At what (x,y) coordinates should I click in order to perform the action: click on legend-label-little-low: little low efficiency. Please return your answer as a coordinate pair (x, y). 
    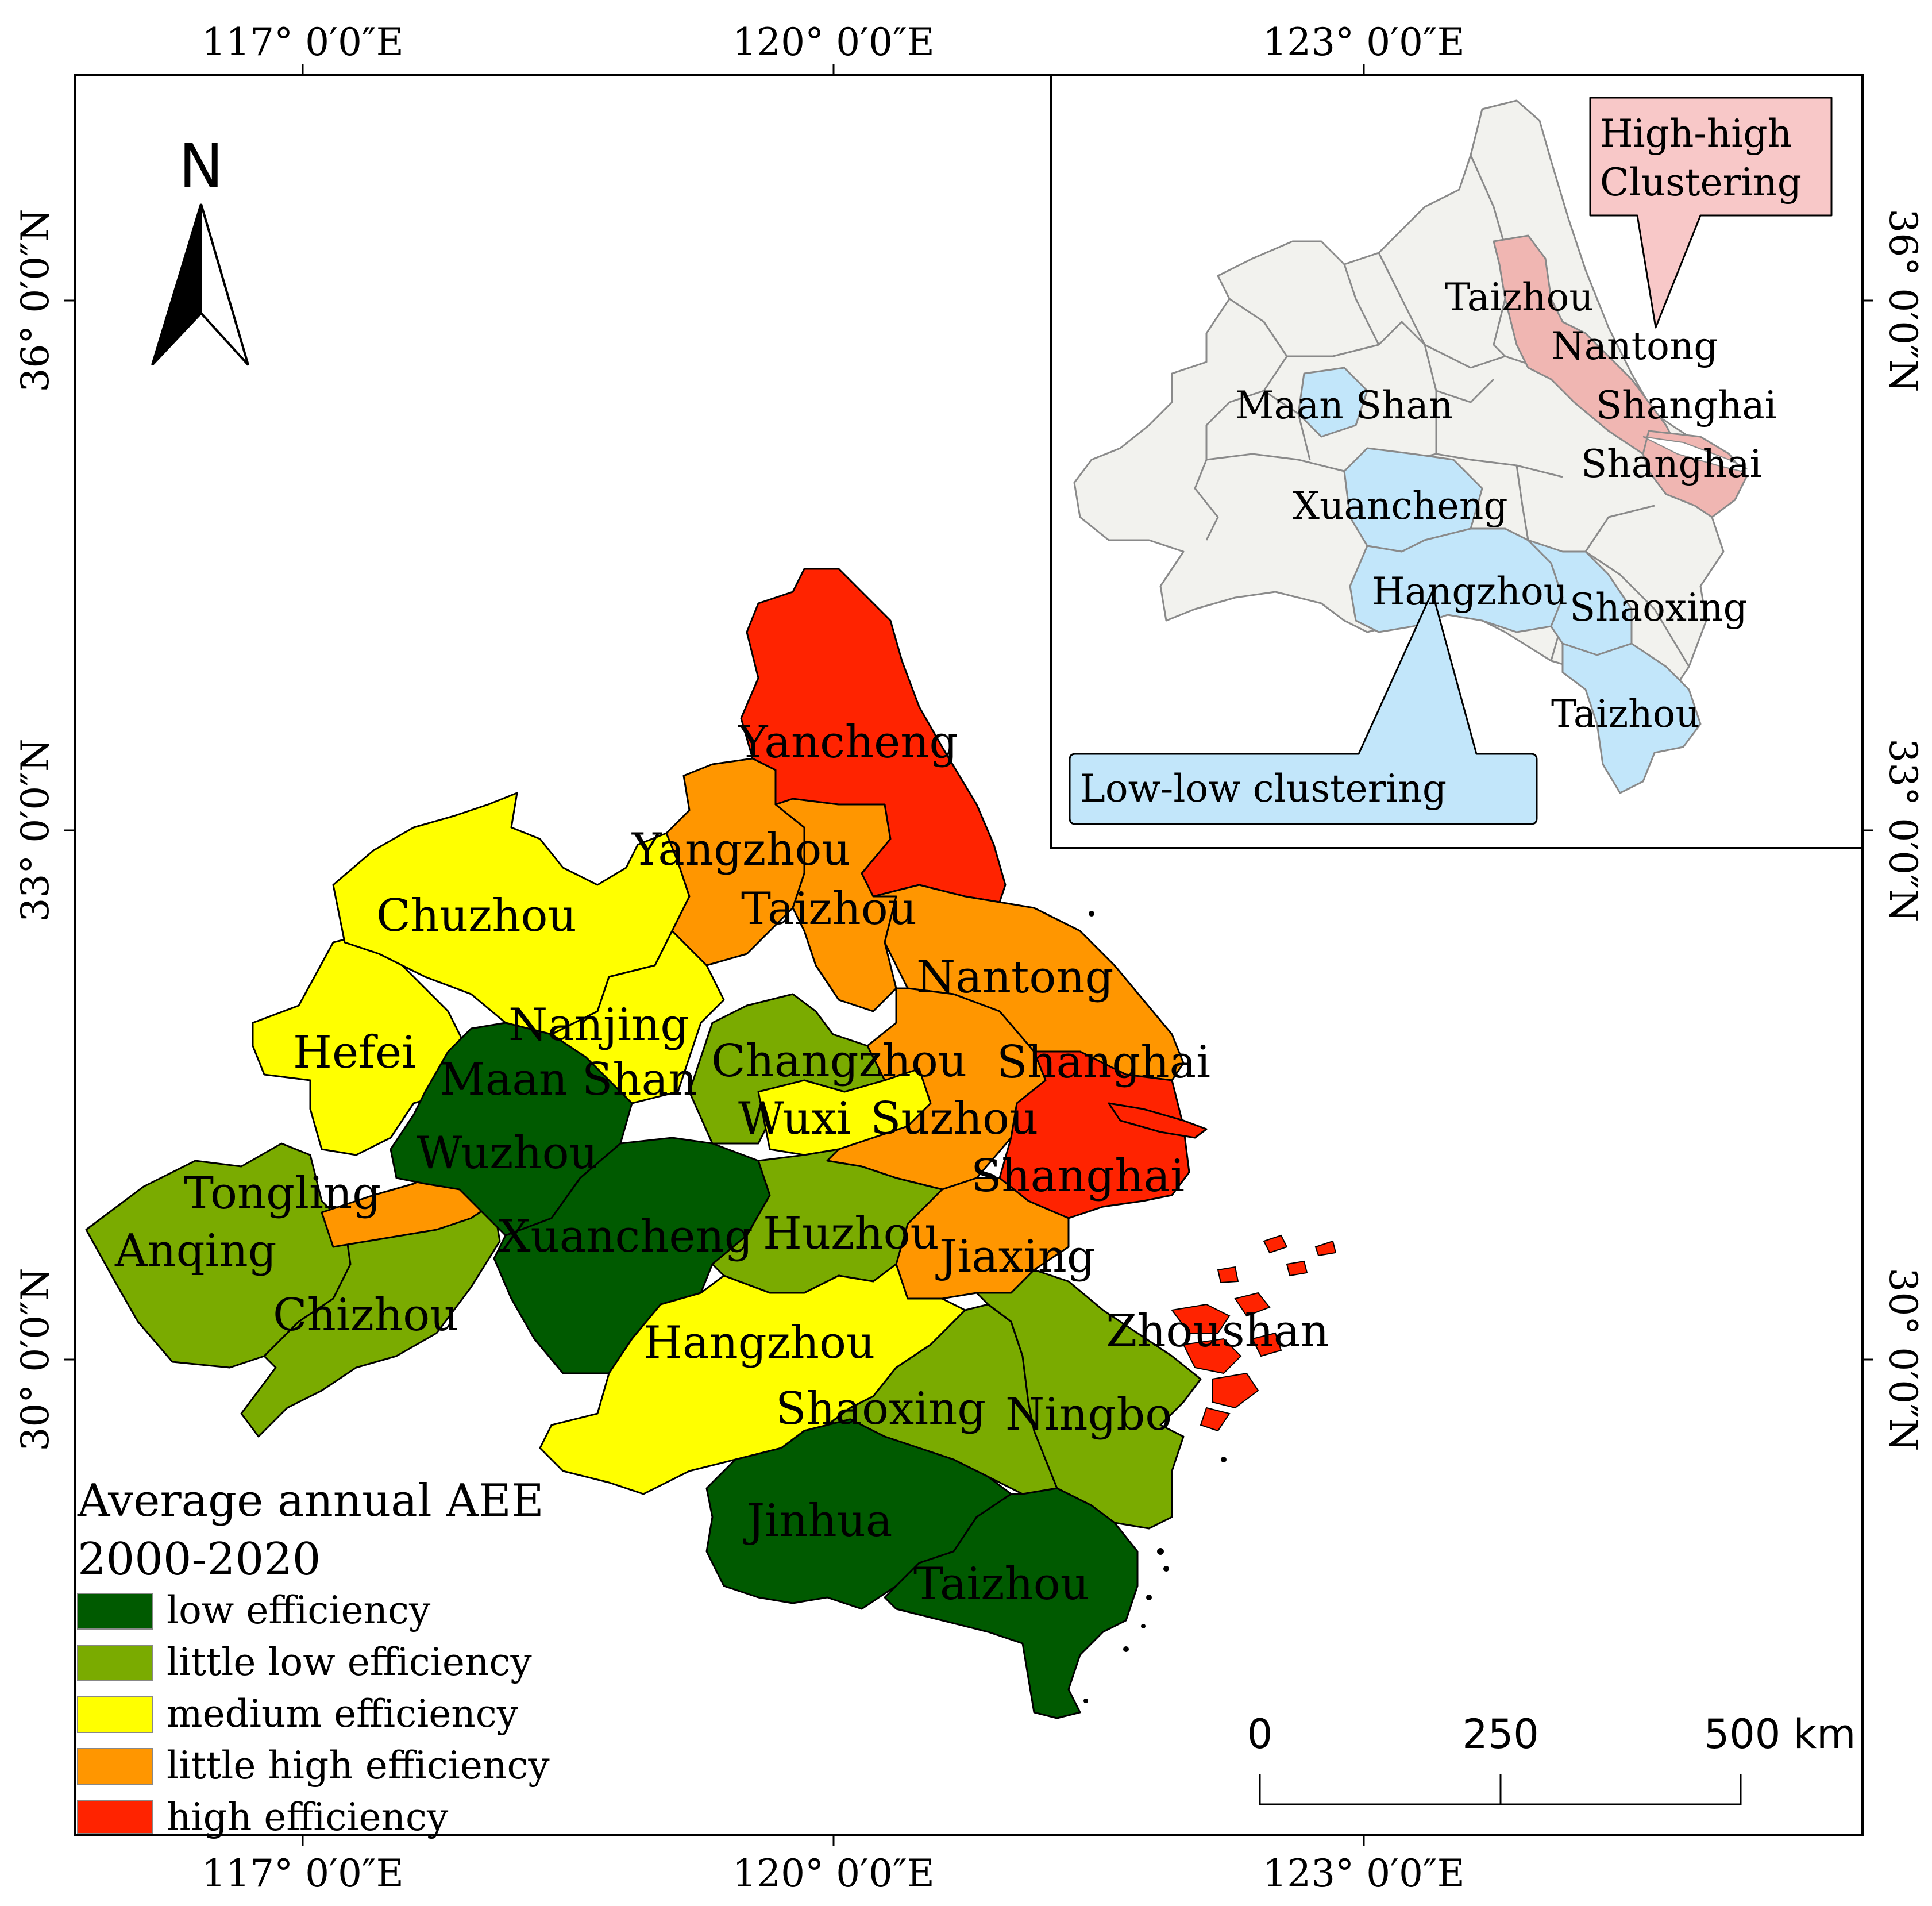
    Looking at the image, I should click on (349, 1662).